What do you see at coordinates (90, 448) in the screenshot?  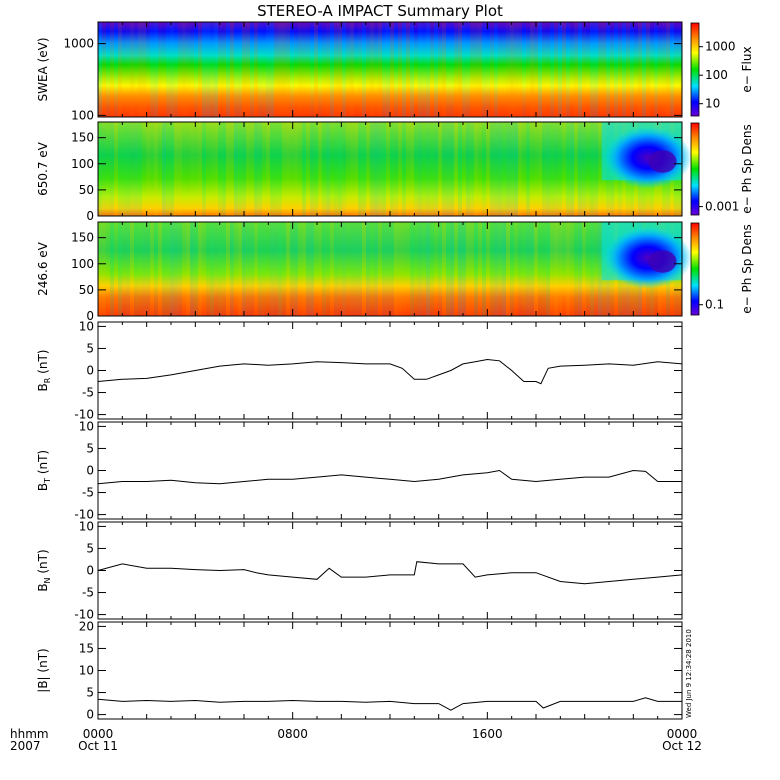 I see `y-tick-label: 5` at bounding box center [90, 448].